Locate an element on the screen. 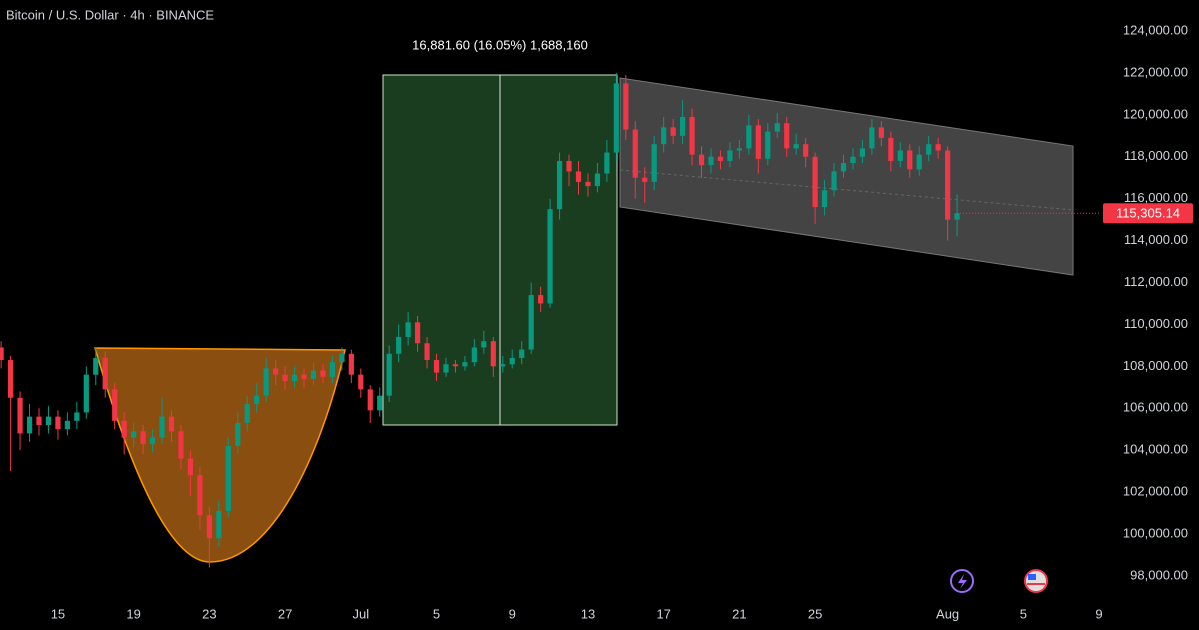 This screenshot has width=1199, height=630. x-tick-label: 17 is located at coordinates (663, 613).